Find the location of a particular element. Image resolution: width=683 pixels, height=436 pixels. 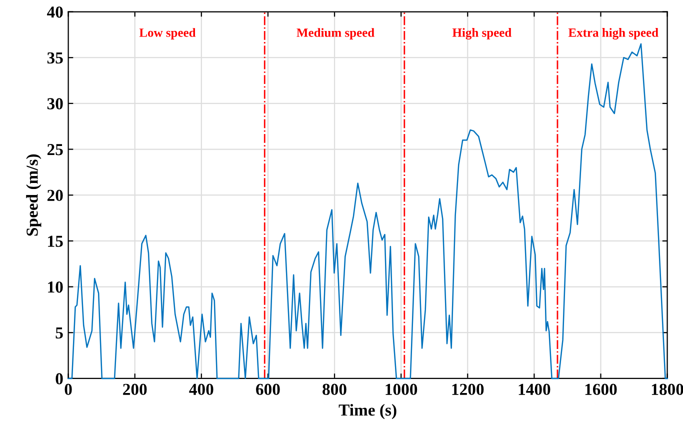

y-tick-label: 20 is located at coordinates (55, 196).